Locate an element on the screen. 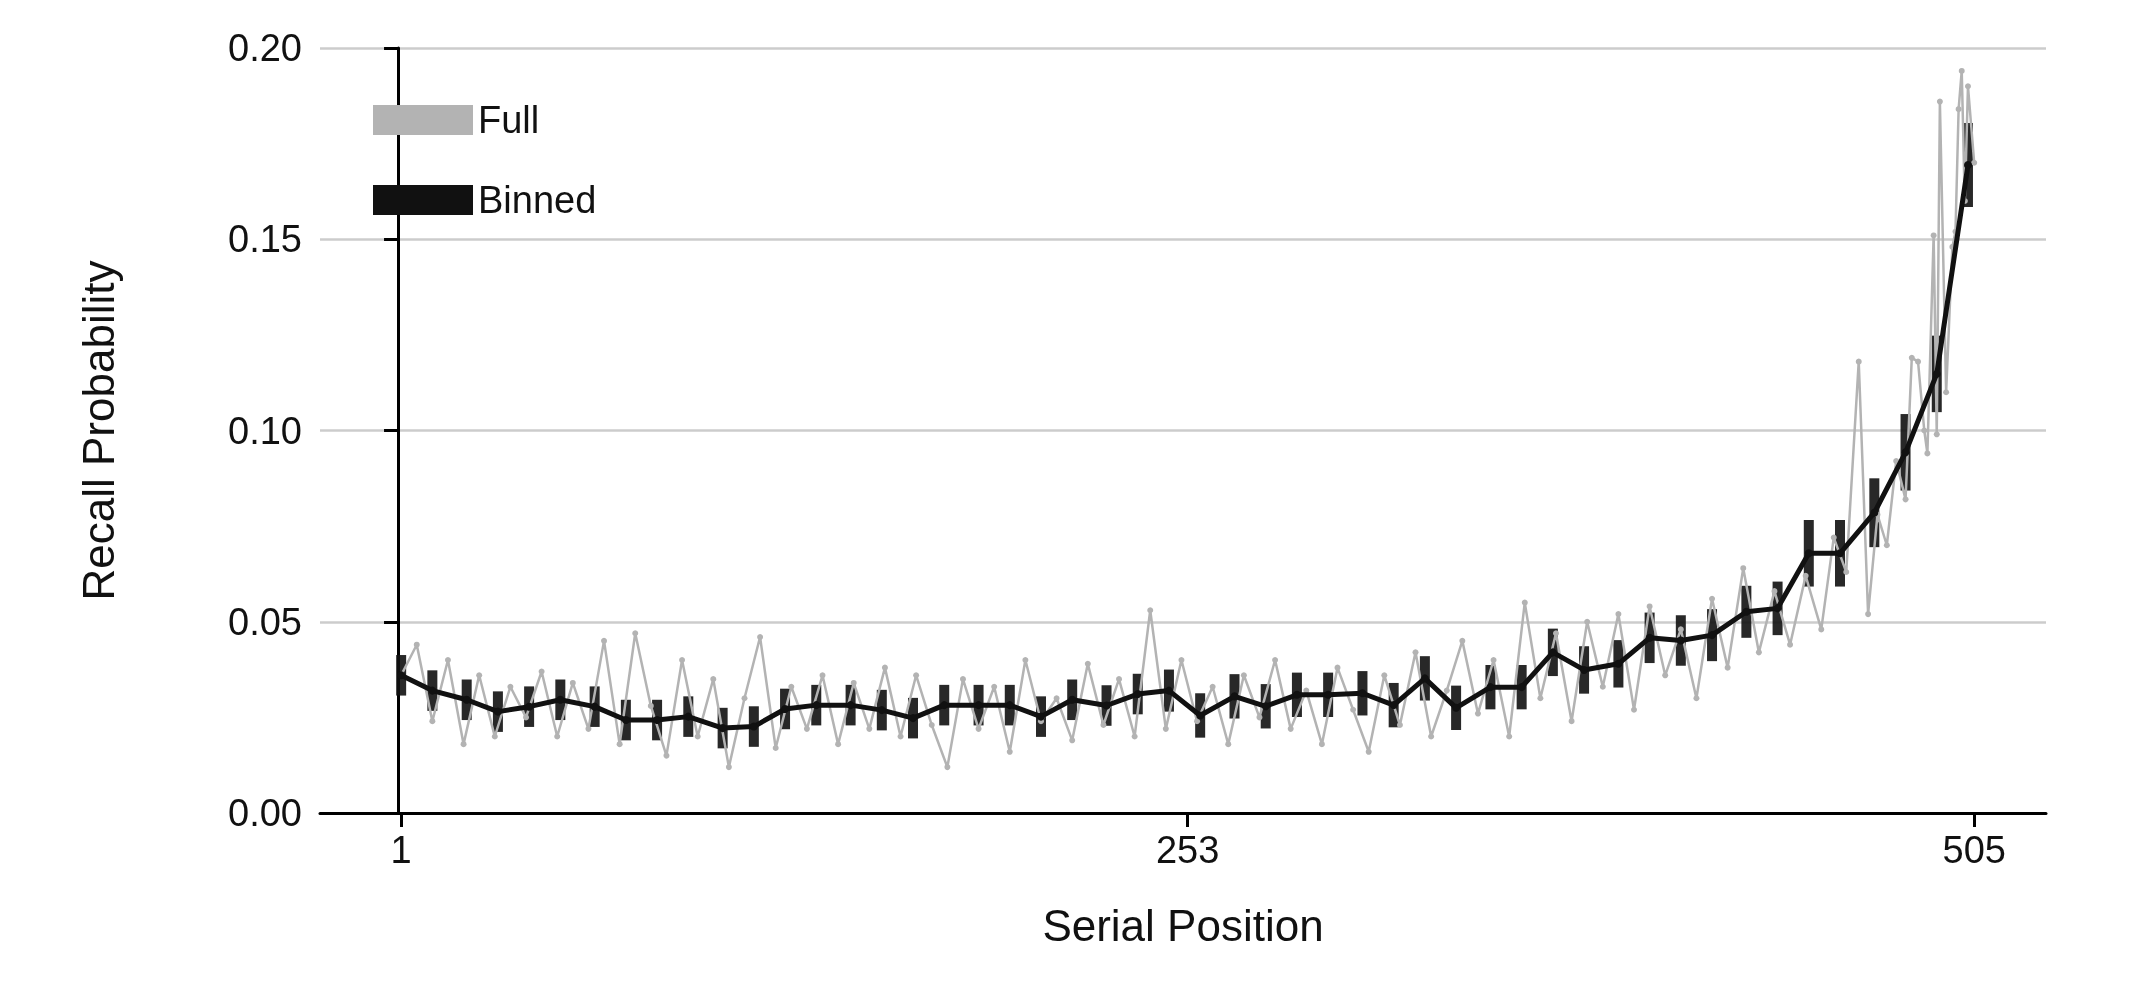 This screenshot has height=997, width=2149. legend-label: Binned is located at coordinates (537, 200).